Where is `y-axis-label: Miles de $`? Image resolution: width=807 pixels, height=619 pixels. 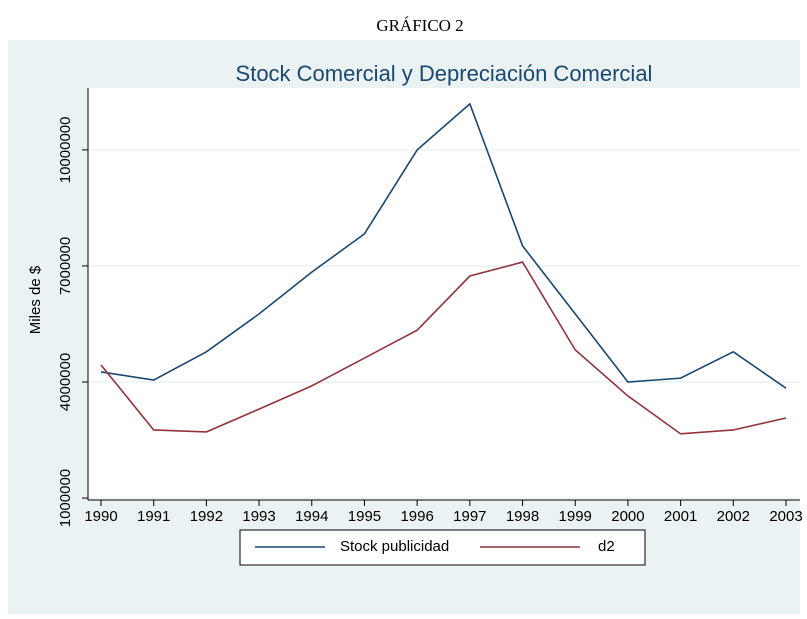 y-axis-label: Miles de $ is located at coordinates (35, 299).